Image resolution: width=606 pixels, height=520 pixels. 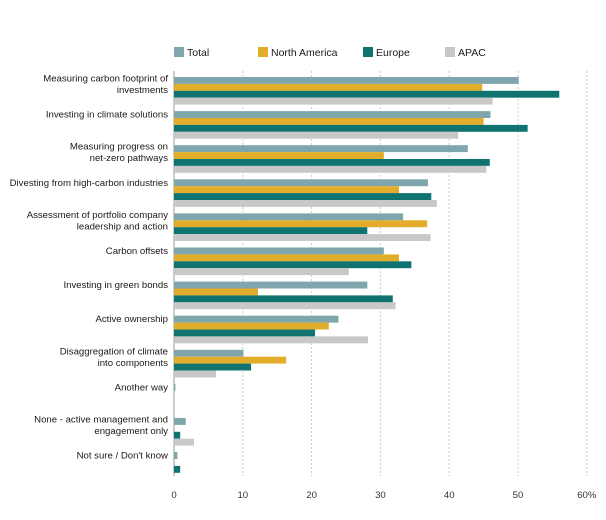 What do you see at coordinates (393, 53) in the screenshot?
I see `legend-label: Europe` at bounding box center [393, 53].